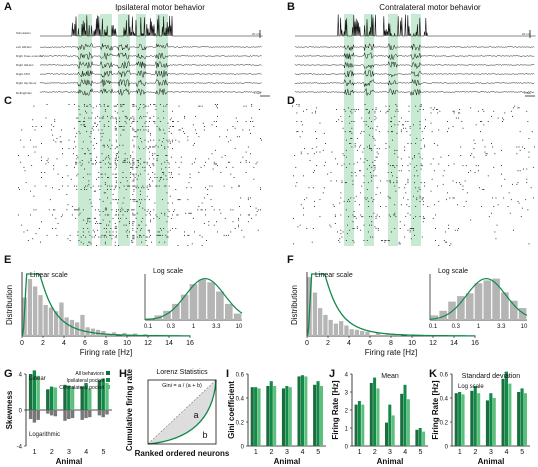 This screenshot has height=467, width=538. I want to click on panel-letter-a: A, so click(8, 7).